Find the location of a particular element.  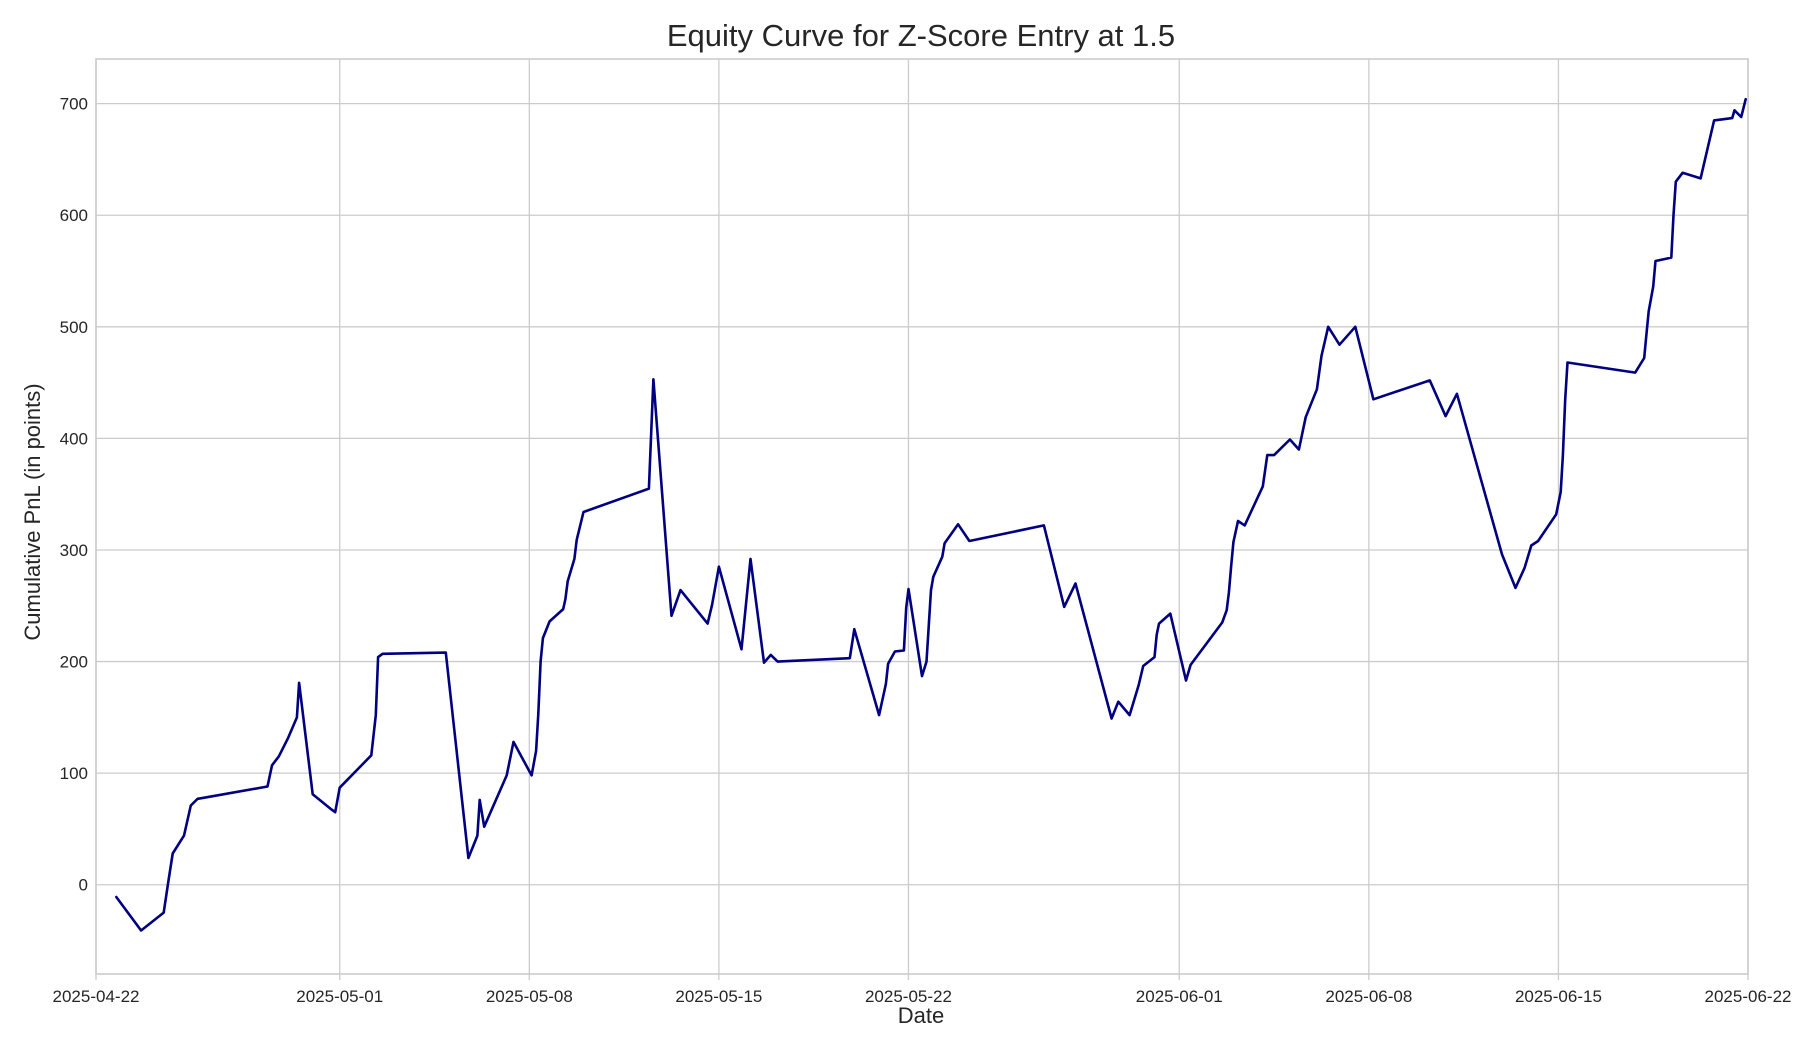

y-axis-label: Cumulative PnL (in points) is located at coordinates (32, 511).